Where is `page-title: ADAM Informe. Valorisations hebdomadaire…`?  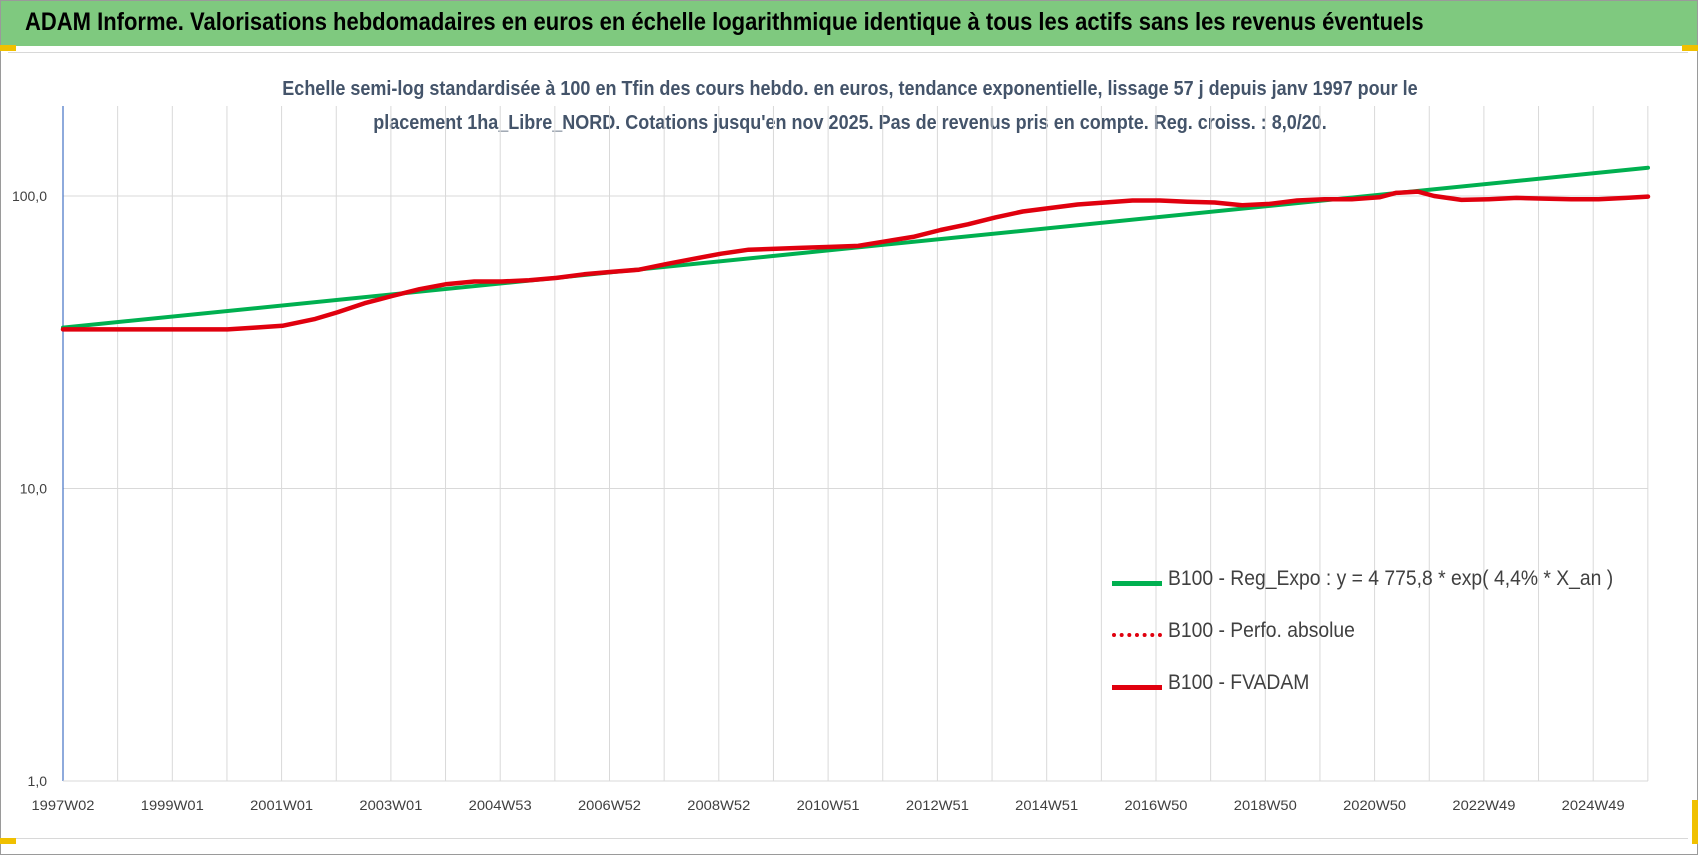
page-title: ADAM Informe. Valorisations hebdomadaire… is located at coordinates (724, 22).